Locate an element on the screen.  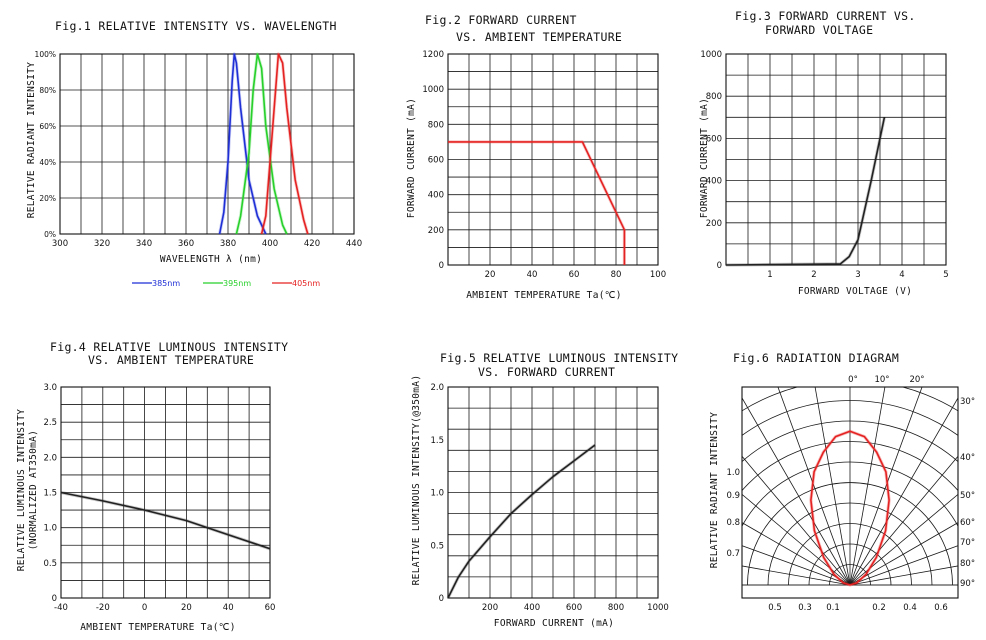
fig4-x-tick: 0 is located at coordinates (144, 608).